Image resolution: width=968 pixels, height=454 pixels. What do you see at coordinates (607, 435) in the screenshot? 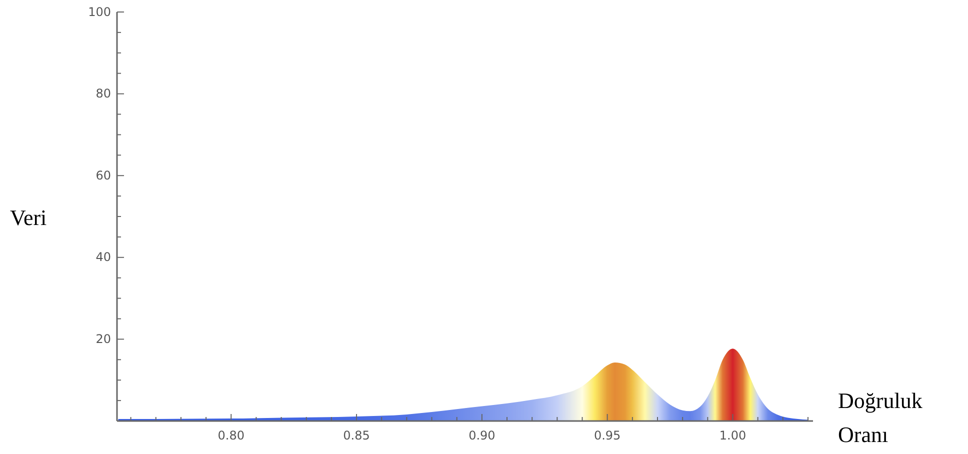
I see `x-tick-label: 0.95` at bounding box center [607, 435].